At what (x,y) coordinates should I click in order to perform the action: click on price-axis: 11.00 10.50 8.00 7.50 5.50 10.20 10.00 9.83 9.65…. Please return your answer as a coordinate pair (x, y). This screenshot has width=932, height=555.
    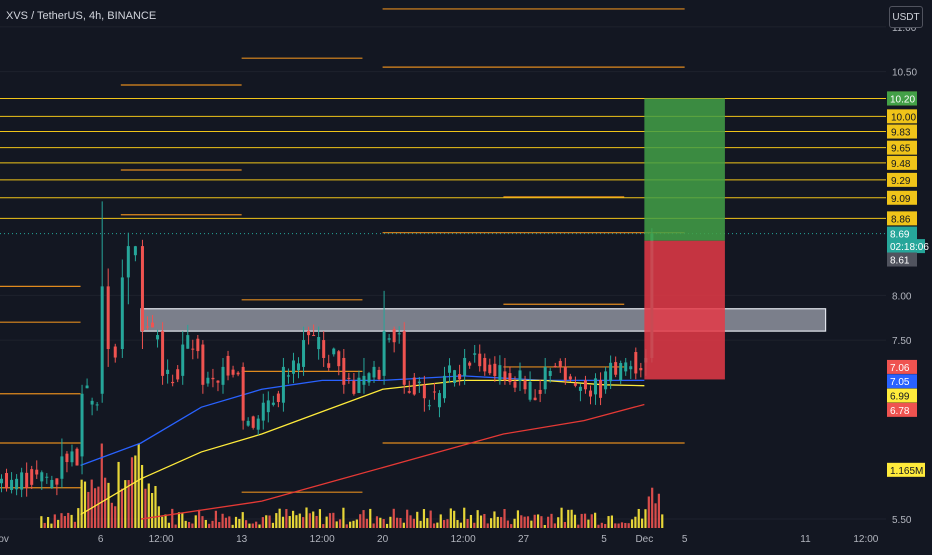
    Looking at the image, I should click on (909, 275).